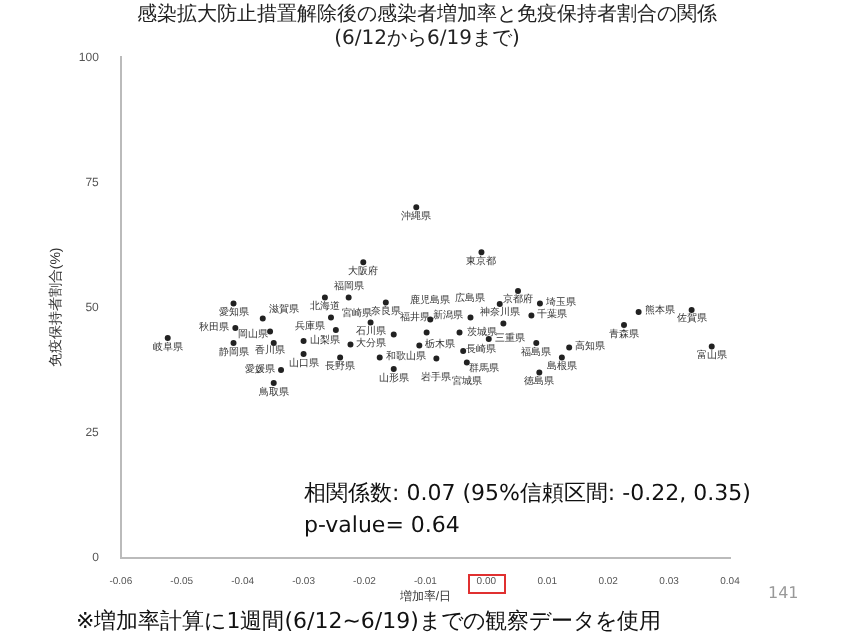 The width and height of the screenshot is (854, 640). I want to click on text: ※増加率計算に1週間(6/12~6/19)までの観察データを使用, so click(368, 621).